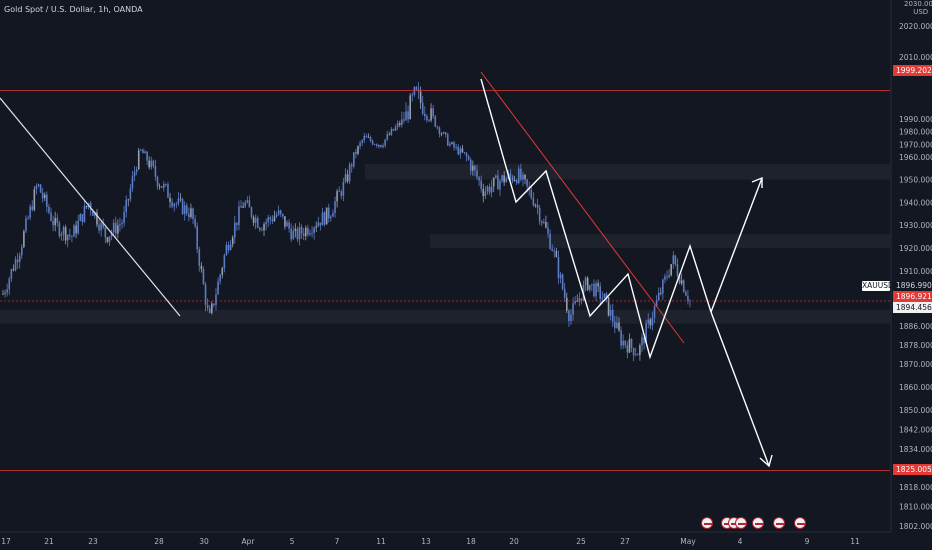  Describe the element at coordinates (430, 541) in the screenshot. I see `time-axis: 17 21 23 28 30 Apr 5 7 11 13 18 20 25 27 May 4 9 11` at that location.